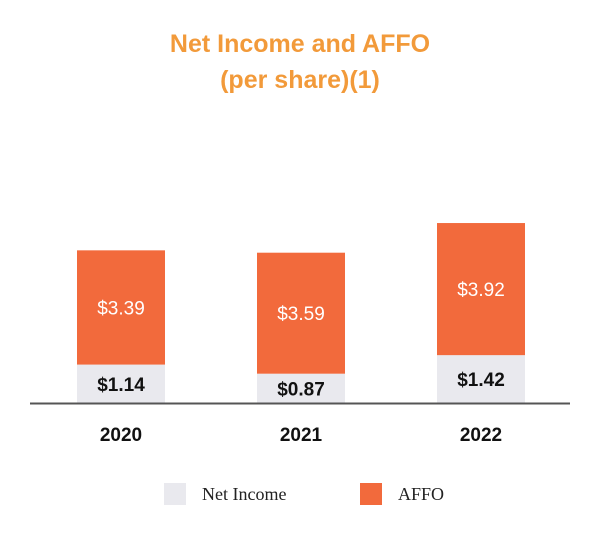 This screenshot has width=600, height=550. What do you see at coordinates (300, 44) in the screenshot?
I see `chart-title: Net Income and AFFO` at bounding box center [300, 44].